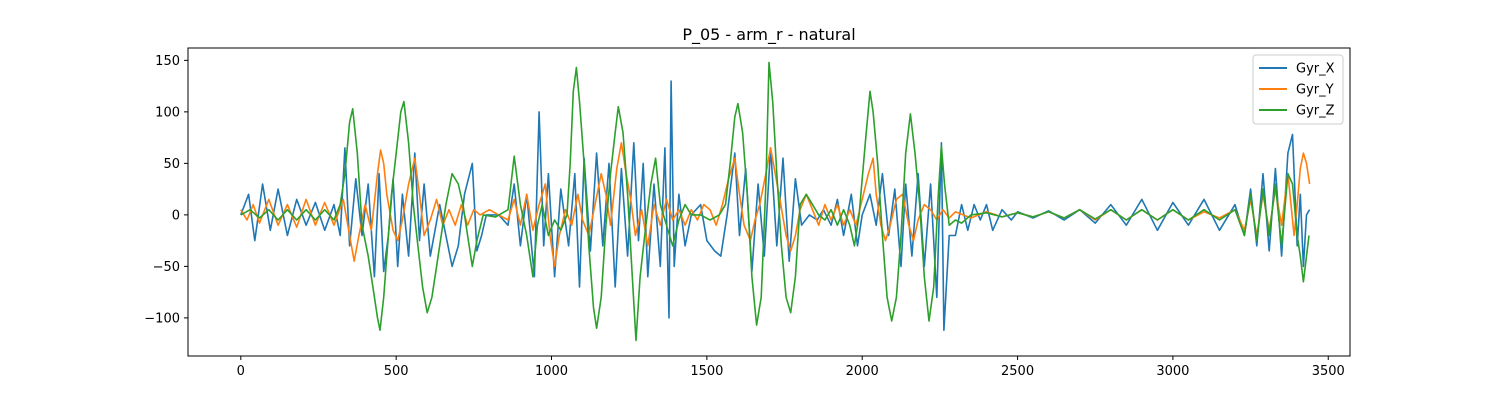  I want to click on legend-box, so click(1298, 89).